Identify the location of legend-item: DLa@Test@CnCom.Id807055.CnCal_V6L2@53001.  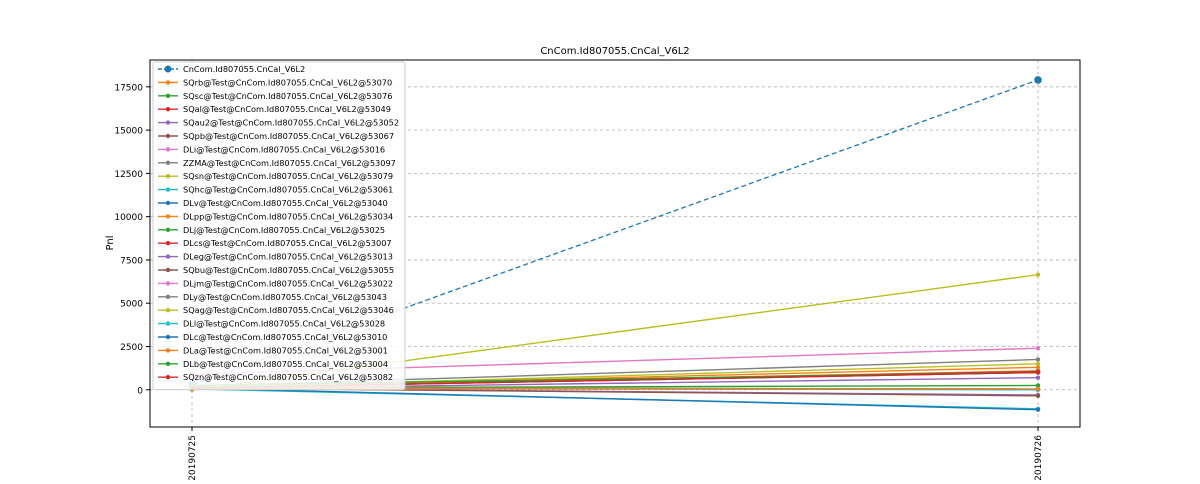
(273, 350).